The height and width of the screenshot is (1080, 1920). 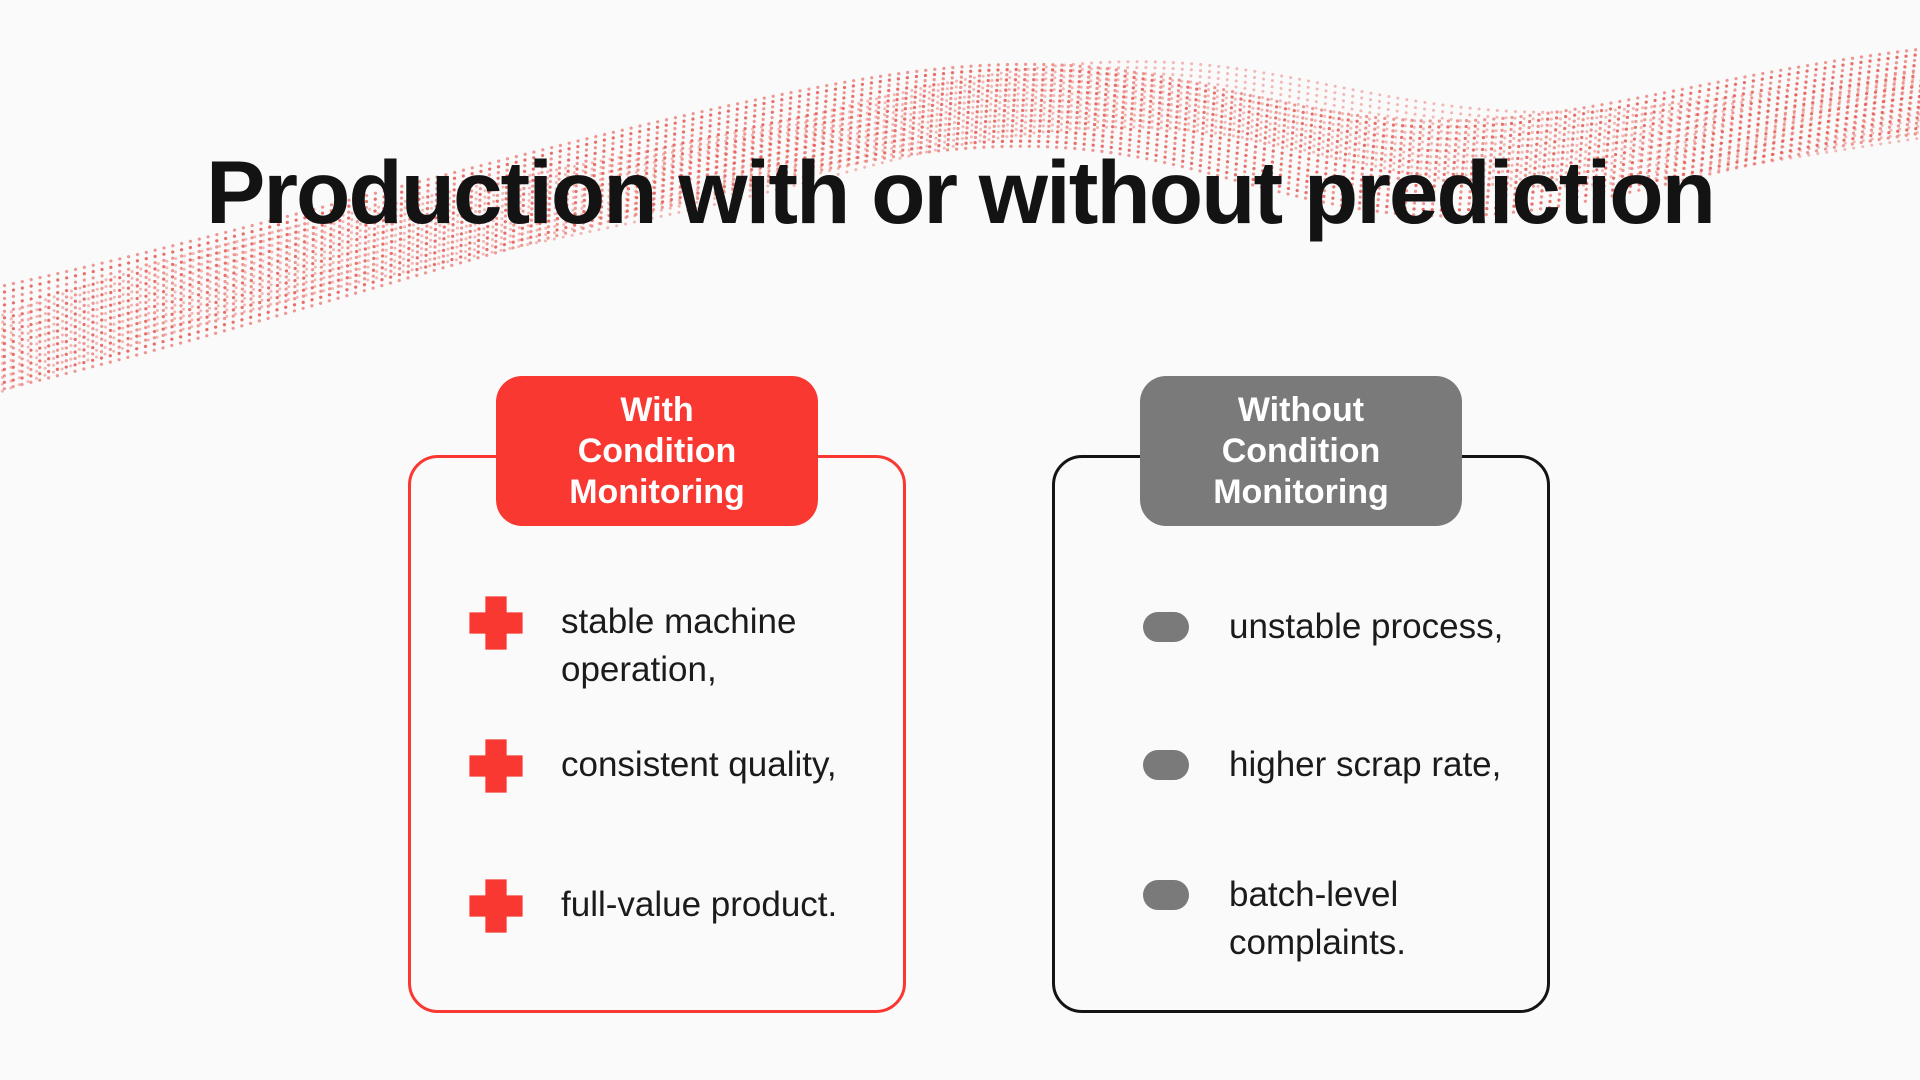 I want to click on badge-without-monitoring: Without Condition Monitoring, so click(x=1301, y=451).